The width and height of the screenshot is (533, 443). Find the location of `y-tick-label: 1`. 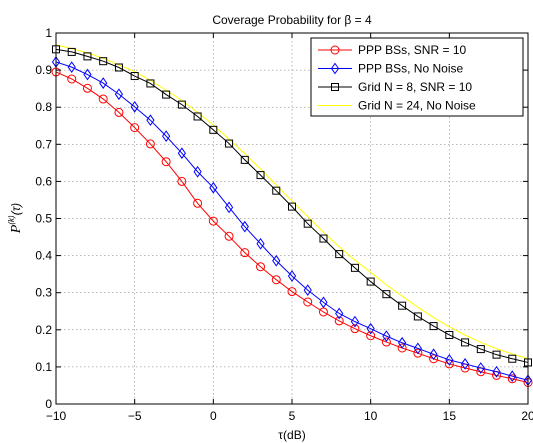

y-tick-label: 1 is located at coordinates (48, 33).